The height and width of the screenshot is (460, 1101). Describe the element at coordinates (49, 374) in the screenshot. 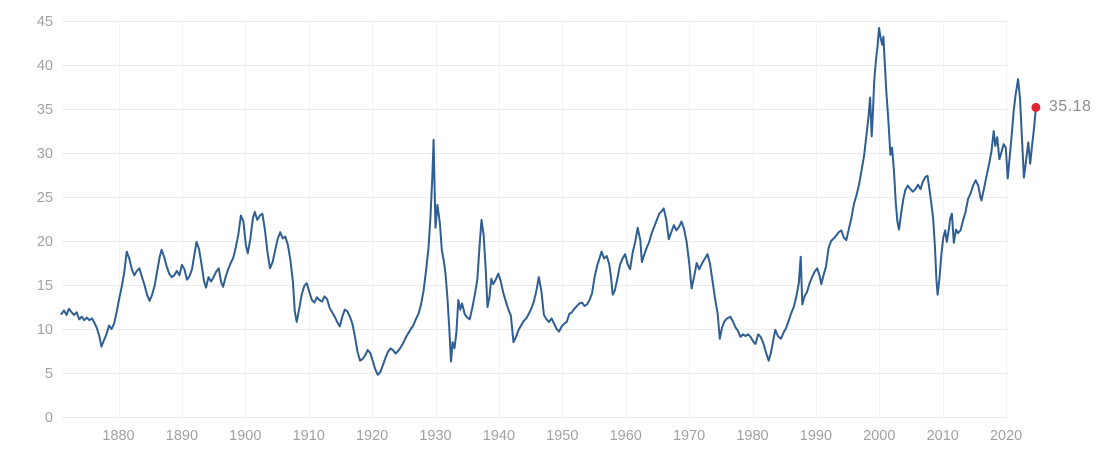

I see `y-tick-label: 5` at that location.